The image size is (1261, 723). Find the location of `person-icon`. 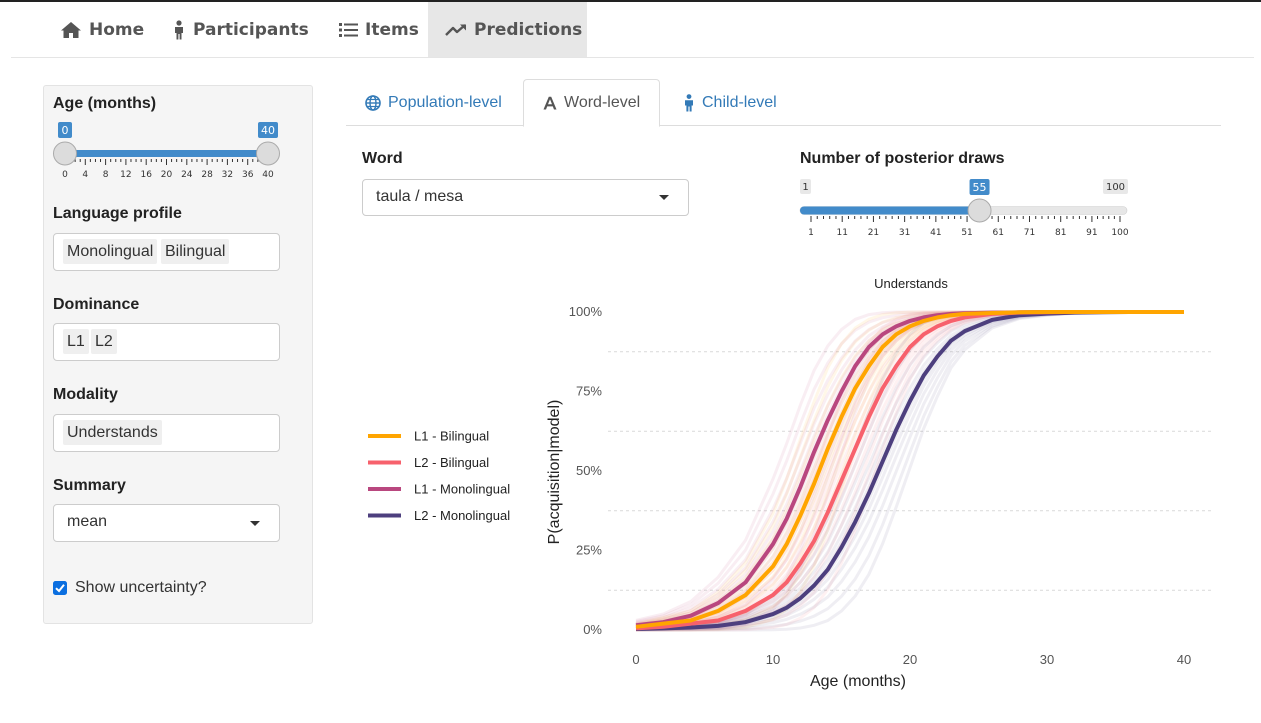

person-icon is located at coordinates (179, 29).